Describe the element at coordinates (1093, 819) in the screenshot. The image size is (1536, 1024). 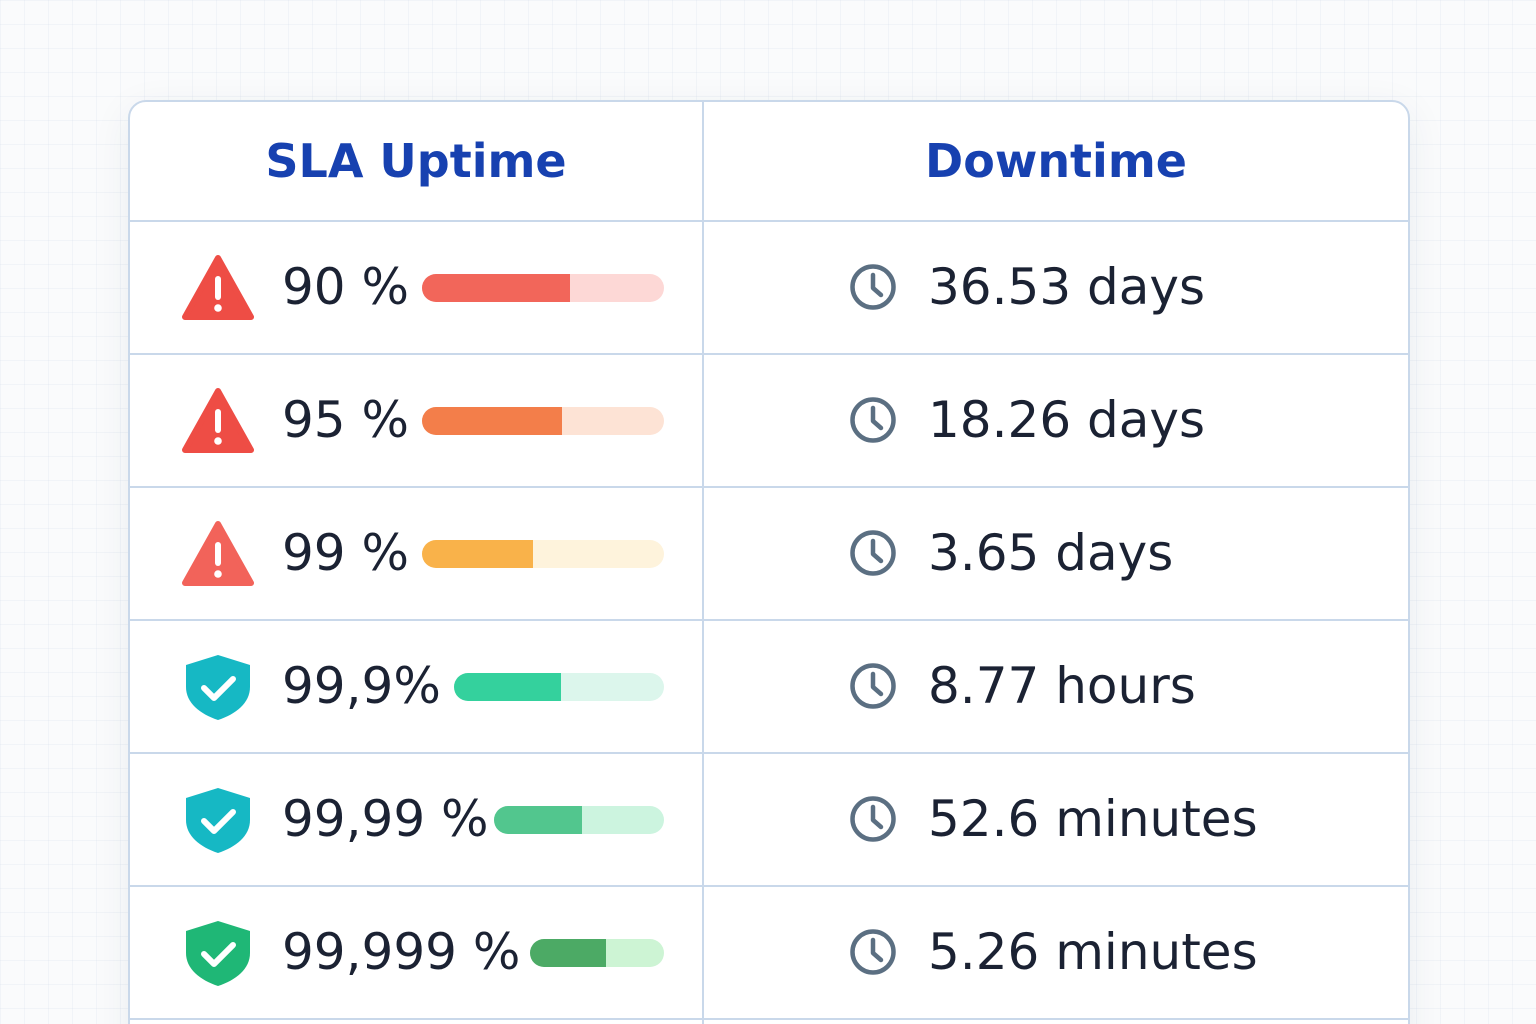
I see `downtime-value: 52.6 minutes` at that location.